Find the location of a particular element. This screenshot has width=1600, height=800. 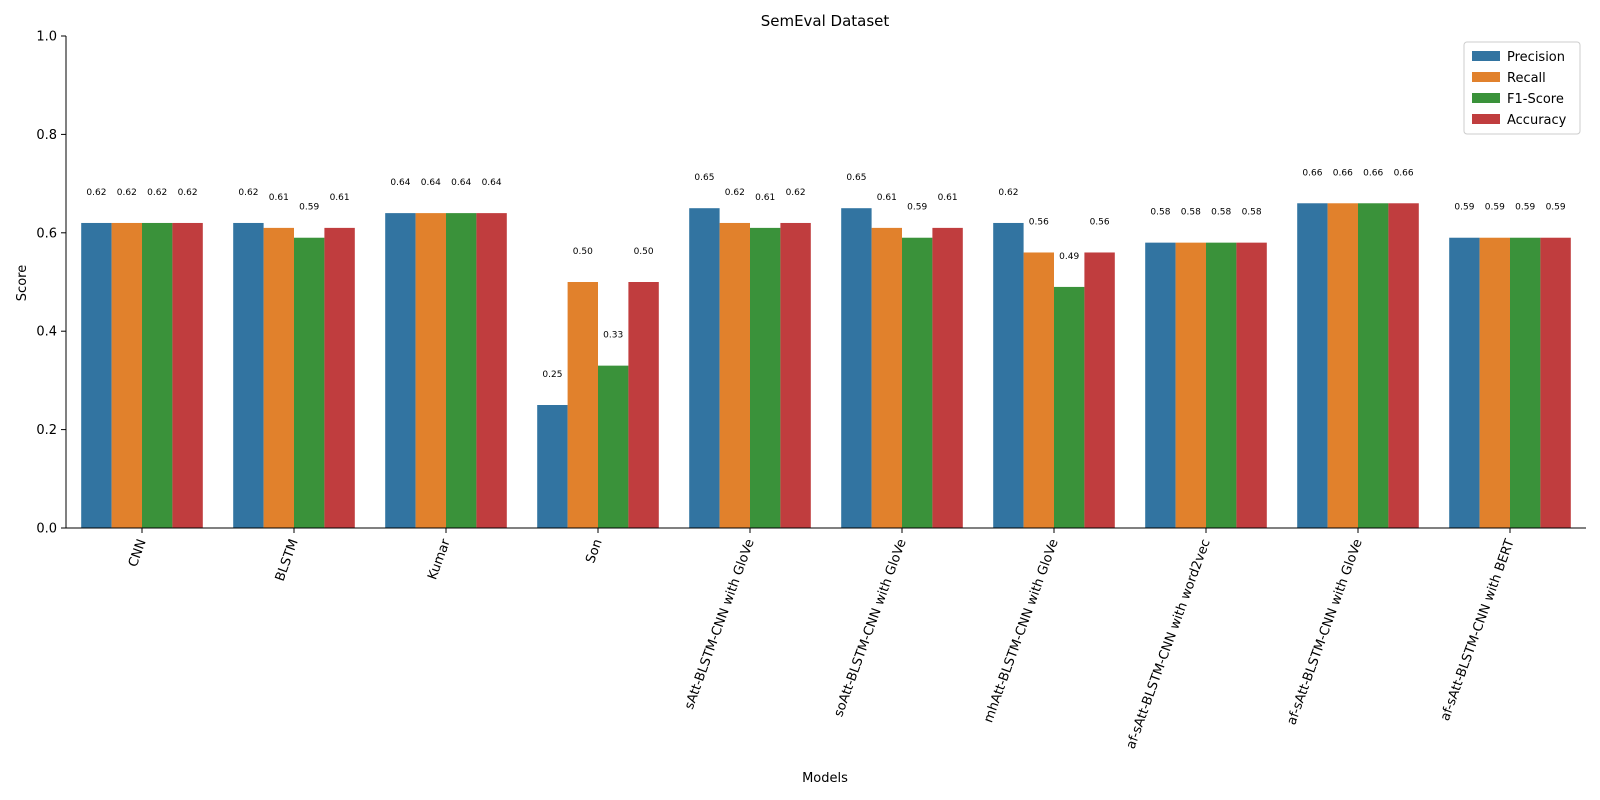

chart-title: SemEval Dataset is located at coordinates (825, 21).